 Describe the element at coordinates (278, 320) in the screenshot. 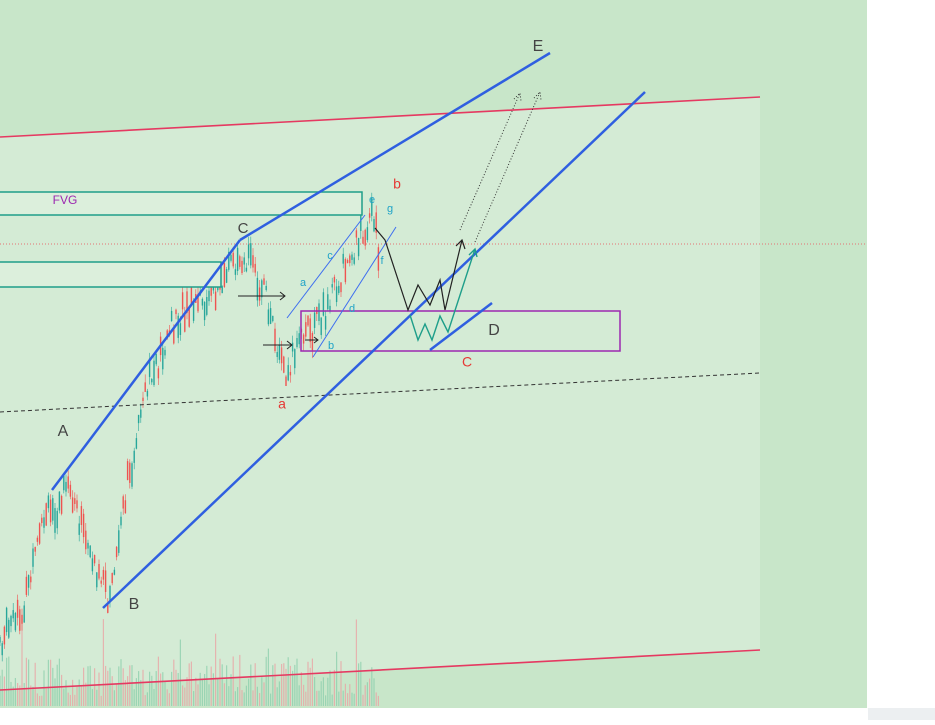

I see `small-arrows` at that location.